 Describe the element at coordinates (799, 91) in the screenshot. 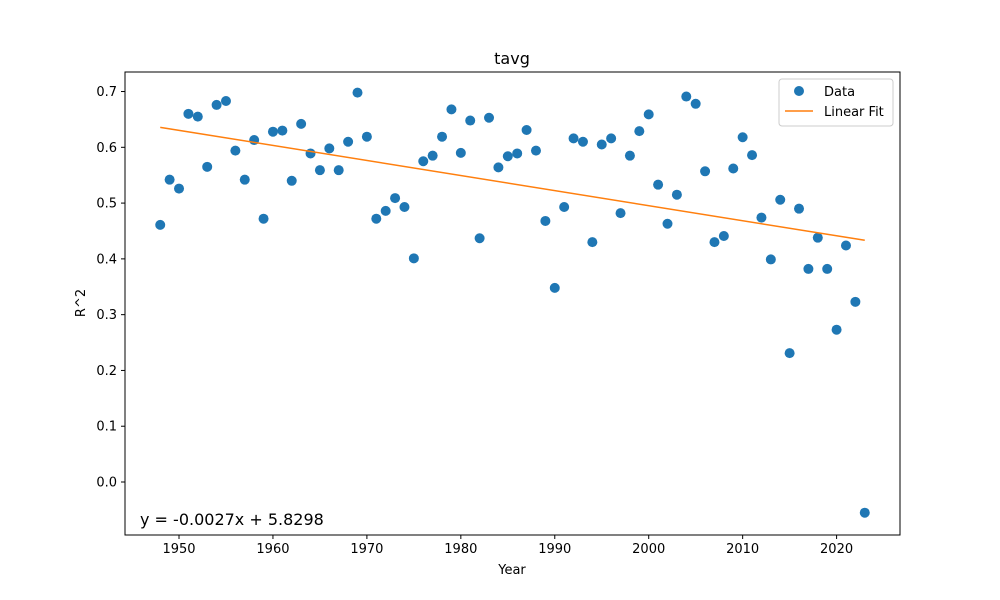

I see `legend-marker-data` at that location.